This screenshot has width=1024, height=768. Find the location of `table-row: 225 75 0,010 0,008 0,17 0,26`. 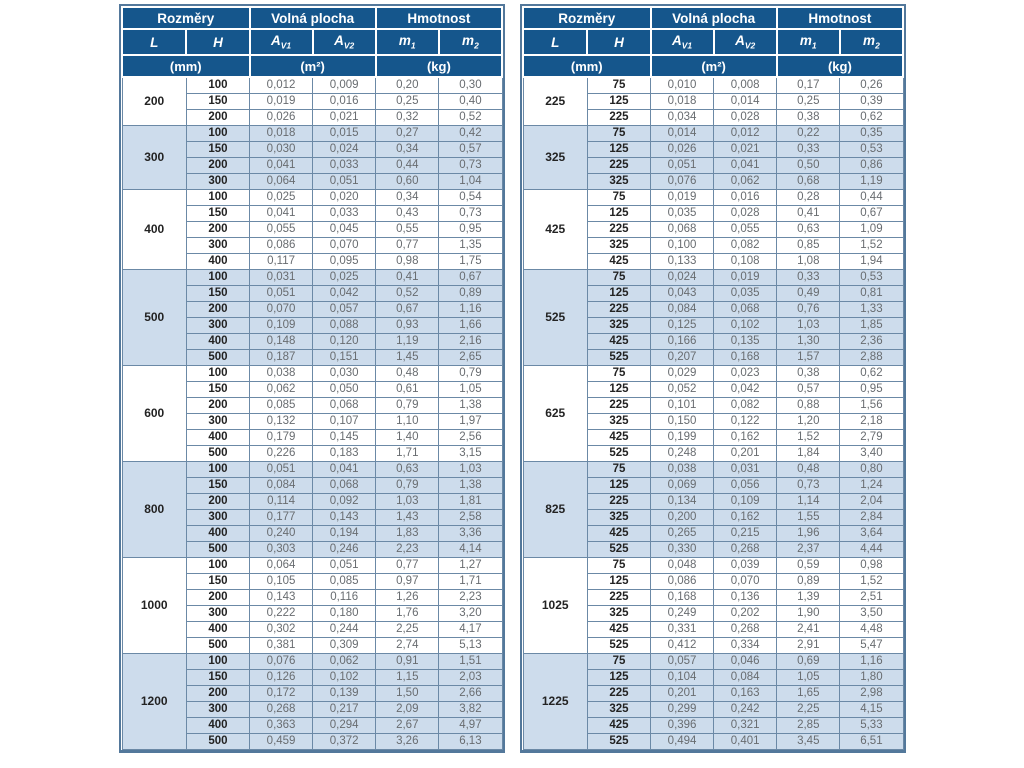

table-row: 225 75 0,010 0,008 0,17 0,26 is located at coordinates (713, 101).